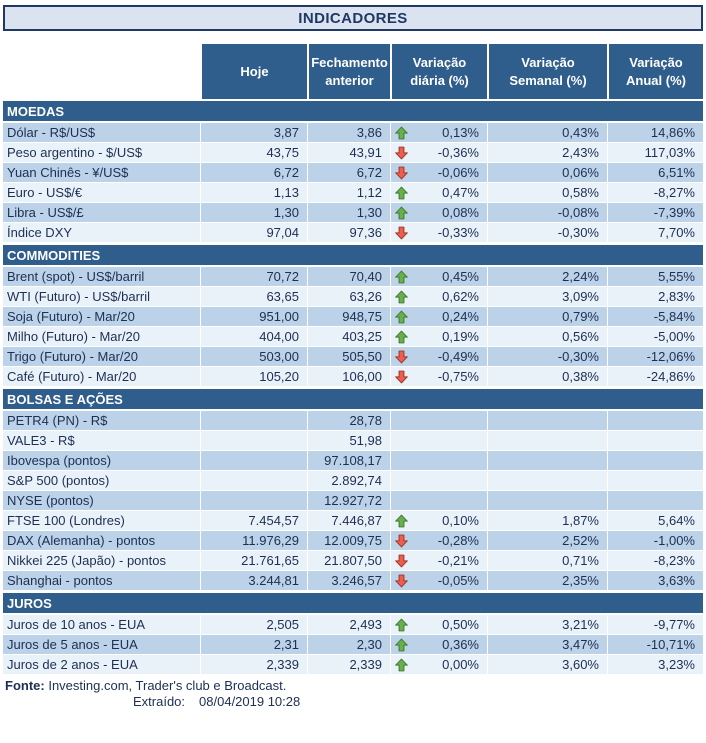 The width and height of the screenshot is (706, 743). What do you see at coordinates (547, 560) in the screenshot?
I see `variacao-semanal-value: 0,71%` at bounding box center [547, 560].